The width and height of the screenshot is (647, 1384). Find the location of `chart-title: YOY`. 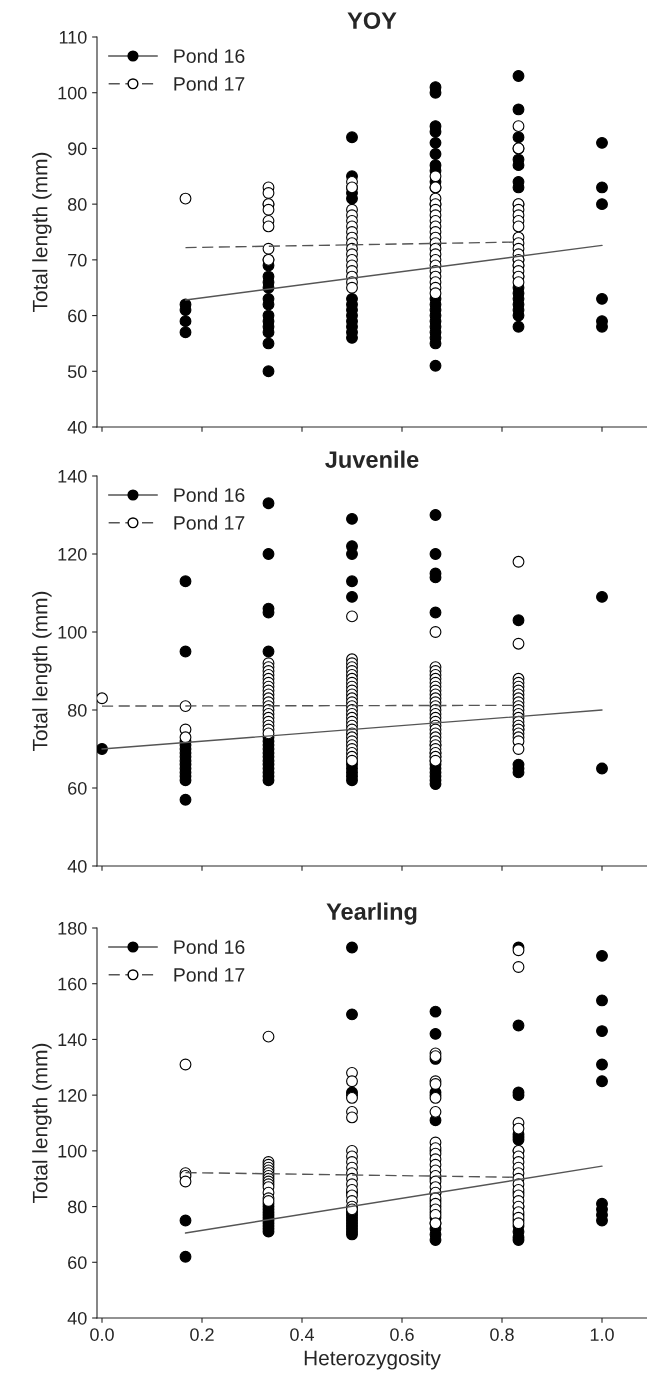

chart-title: YOY is located at coordinates (372, 20).